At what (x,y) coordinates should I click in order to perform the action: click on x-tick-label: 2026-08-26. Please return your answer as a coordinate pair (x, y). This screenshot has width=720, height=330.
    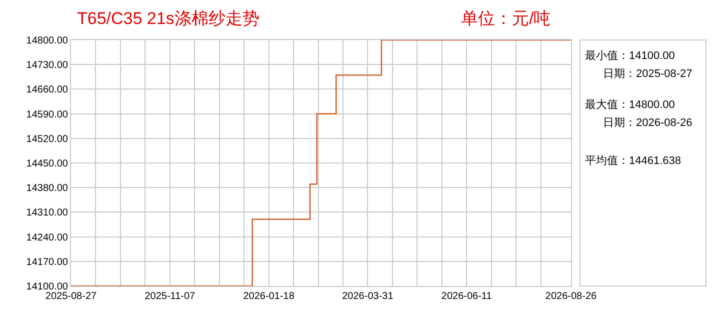
    Looking at the image, I should click on (571, 296).